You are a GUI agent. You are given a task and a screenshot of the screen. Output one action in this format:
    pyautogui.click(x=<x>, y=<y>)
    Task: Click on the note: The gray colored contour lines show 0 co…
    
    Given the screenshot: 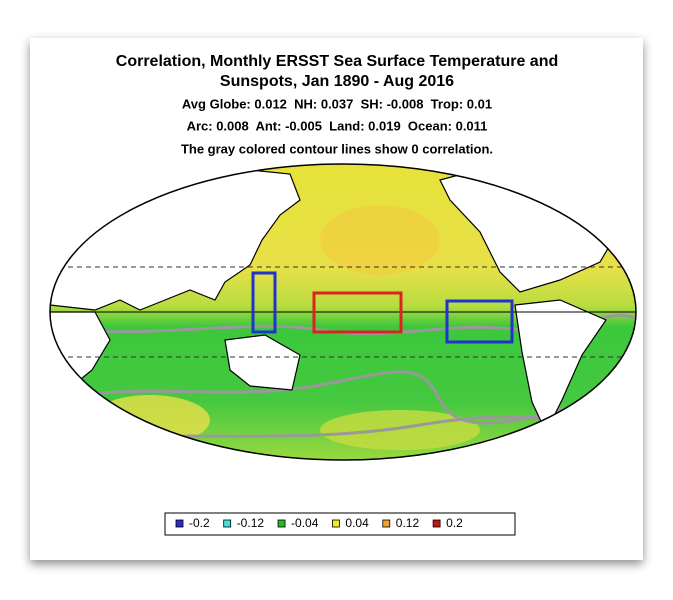 What is the action you would take?
    pyautogui.click(x=337, y=148)
    